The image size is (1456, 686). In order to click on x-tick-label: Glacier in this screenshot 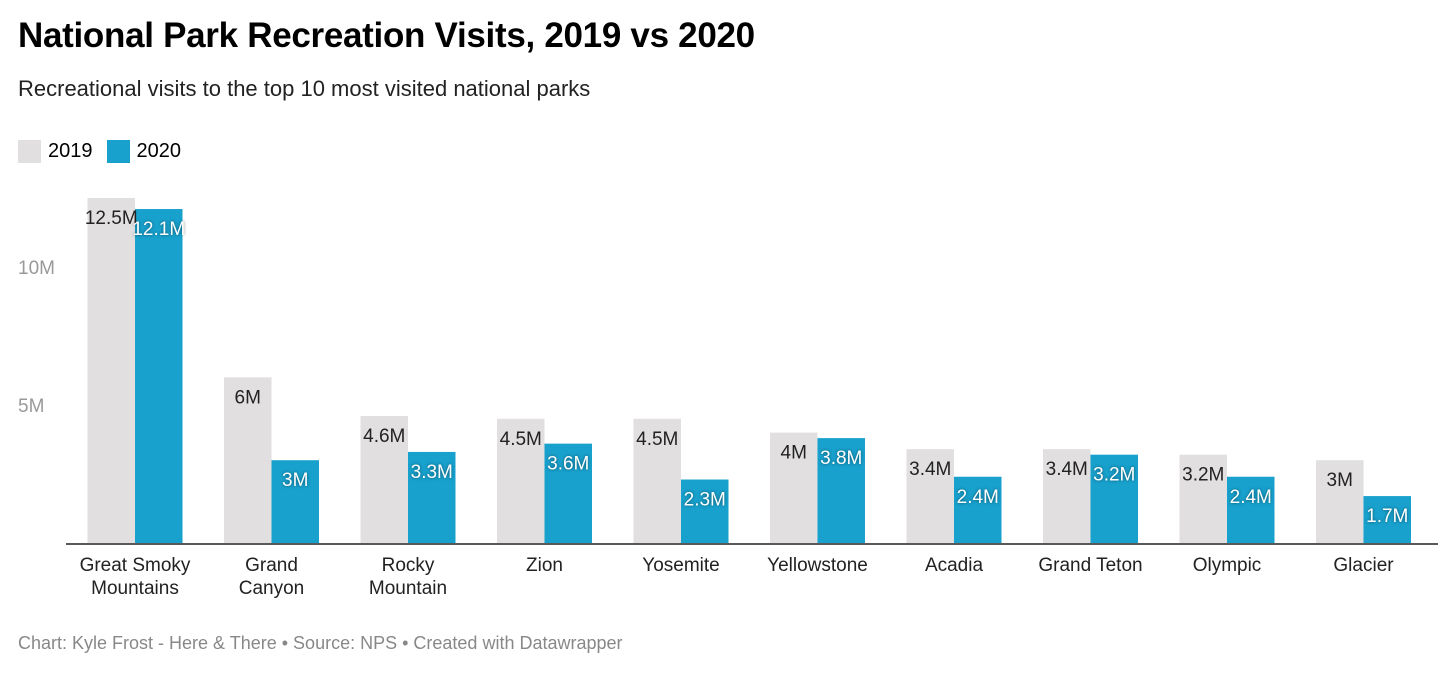, I will do `click(1363, 565)`.